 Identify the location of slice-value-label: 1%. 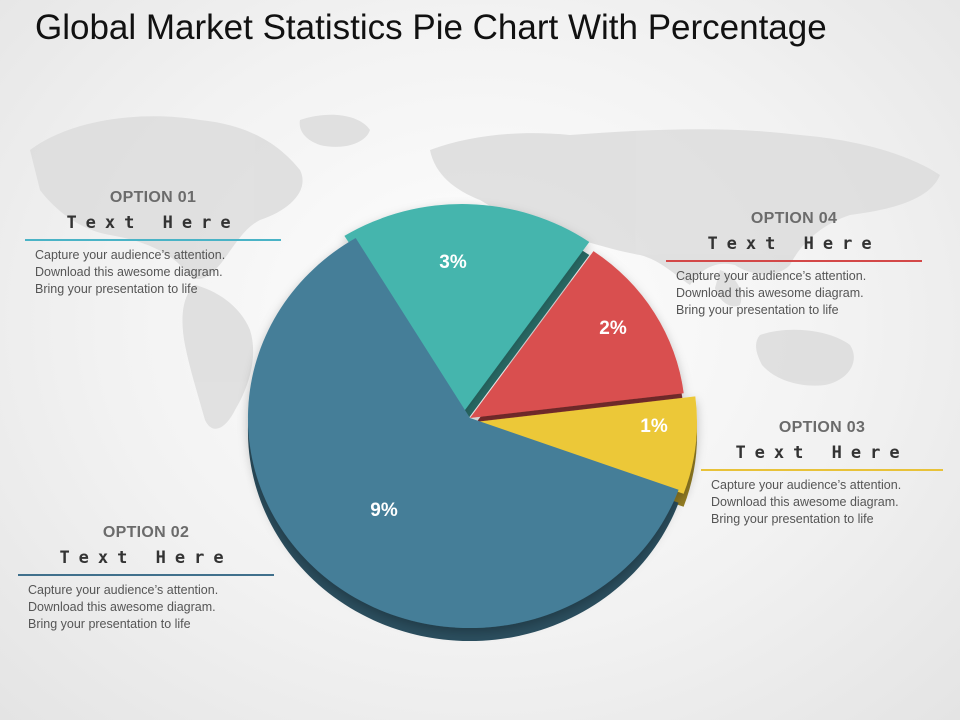
(654, 426).